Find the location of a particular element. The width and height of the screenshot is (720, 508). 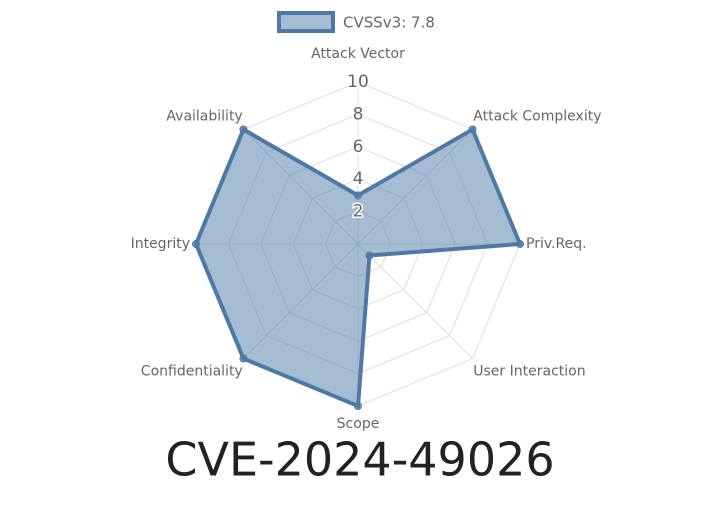

r-tick-label: 10 is located at coordinates (358, 82).